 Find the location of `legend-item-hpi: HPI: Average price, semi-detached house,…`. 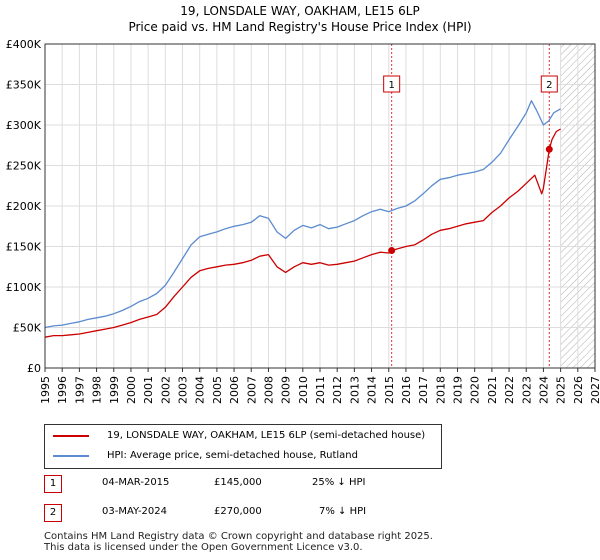

legend-item-hpi: HPI: Average price, semi-detached house,… is located at coordinates (205, 455).